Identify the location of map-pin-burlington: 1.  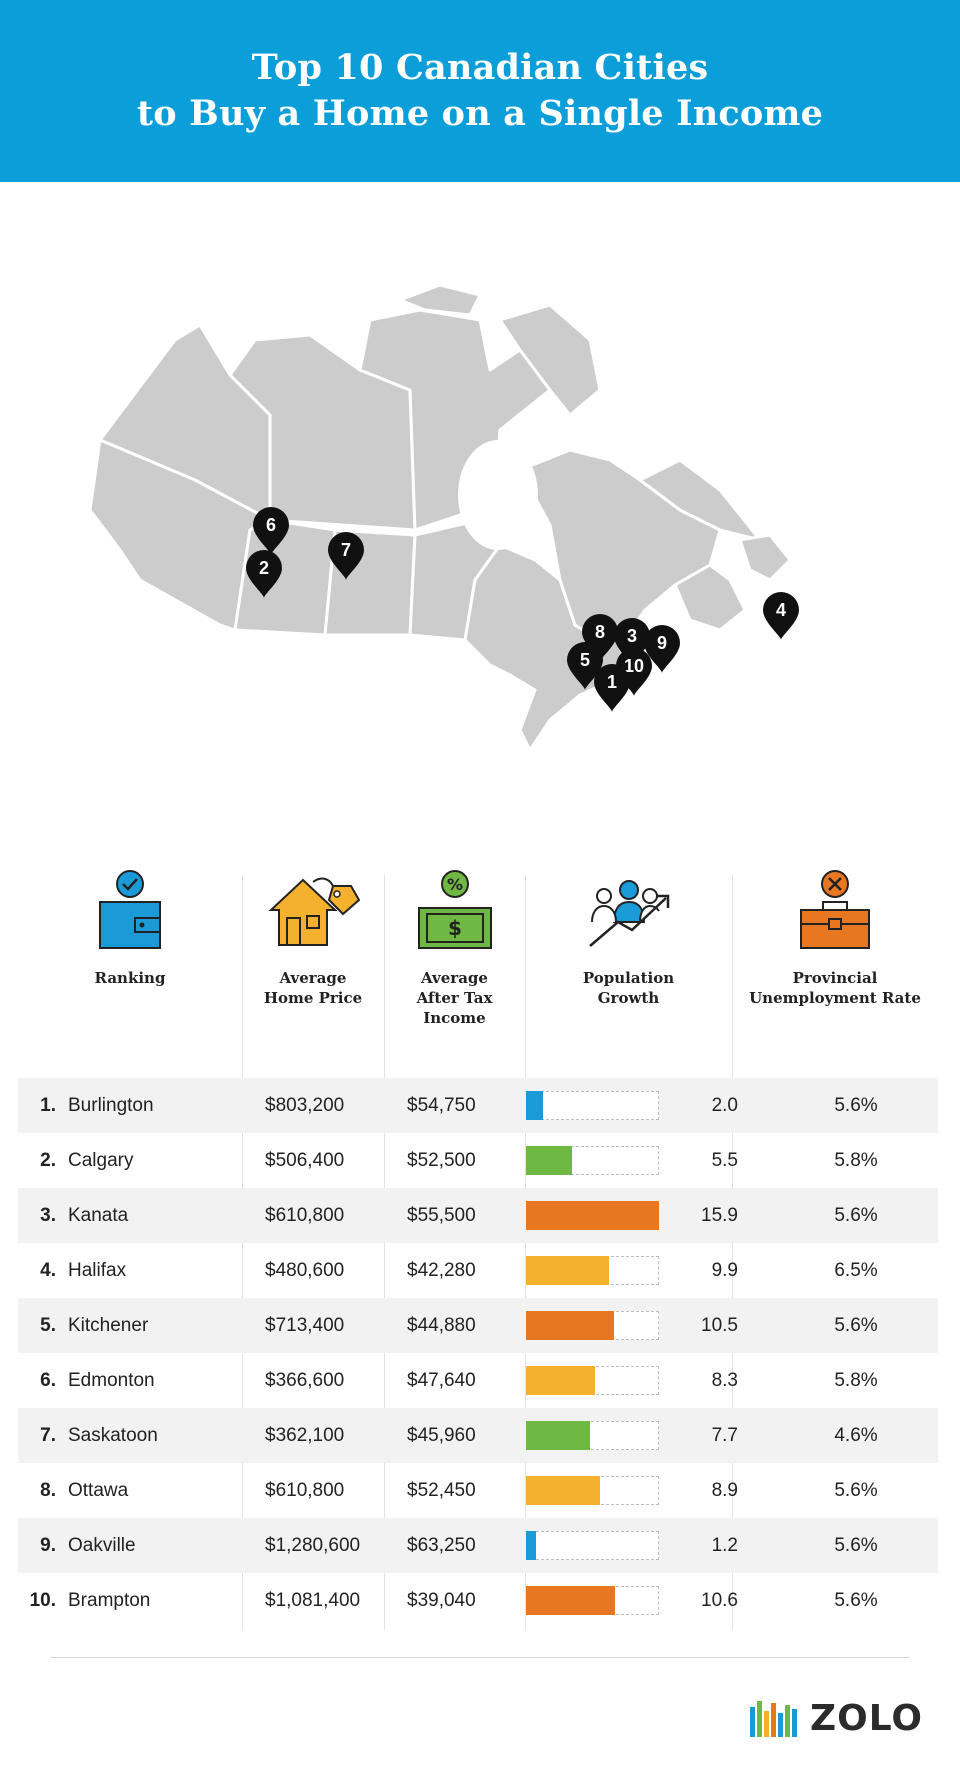
(612, 688).